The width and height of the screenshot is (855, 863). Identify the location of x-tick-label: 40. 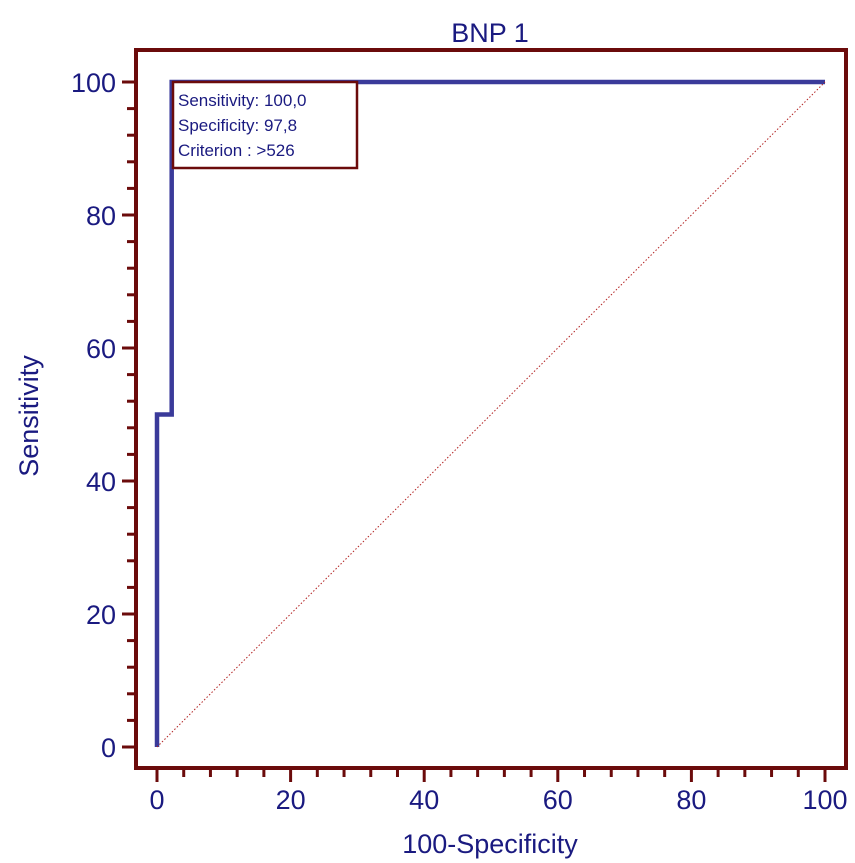
(424, 800).